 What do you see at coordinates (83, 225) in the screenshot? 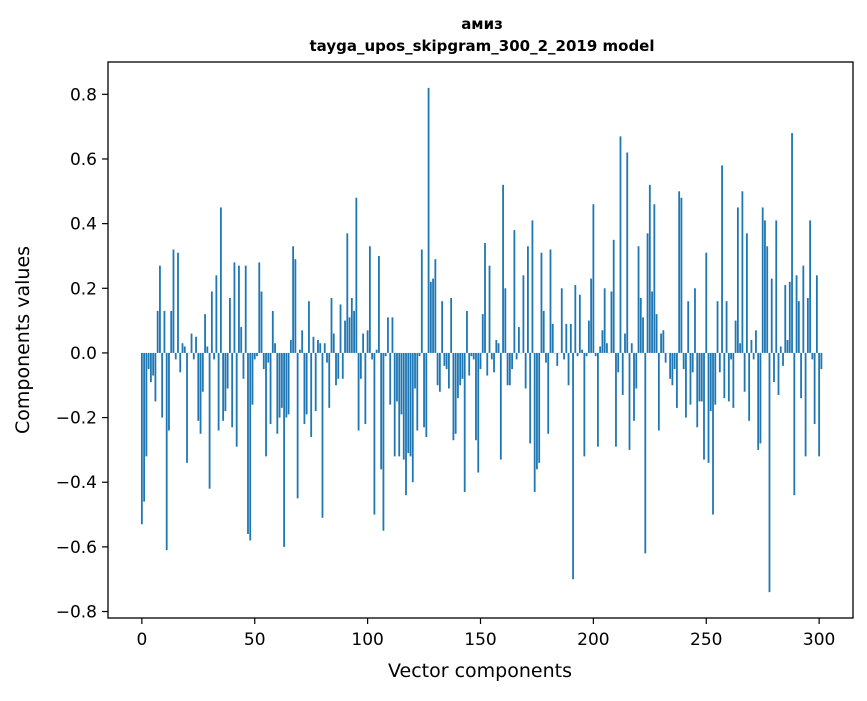
I see `y-tick-label: 0.4` at bounding box center [83, 225].